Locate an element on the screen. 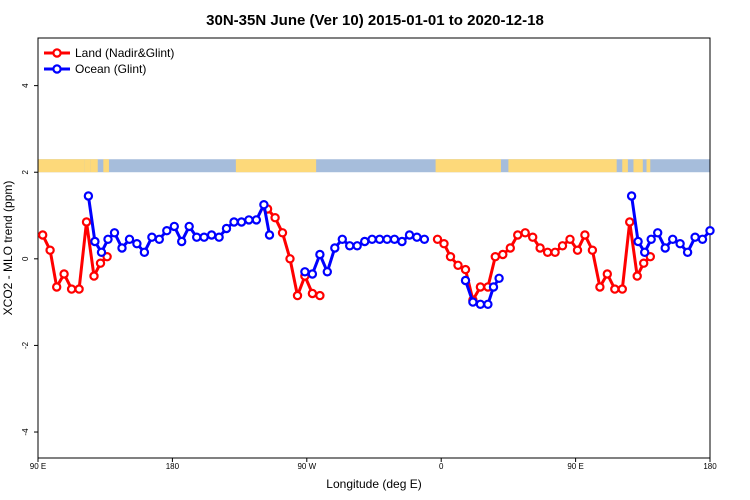 The width and height of the screenshot is (750, 500). x-tick-label: 180 is located at coordinates (173, 466).